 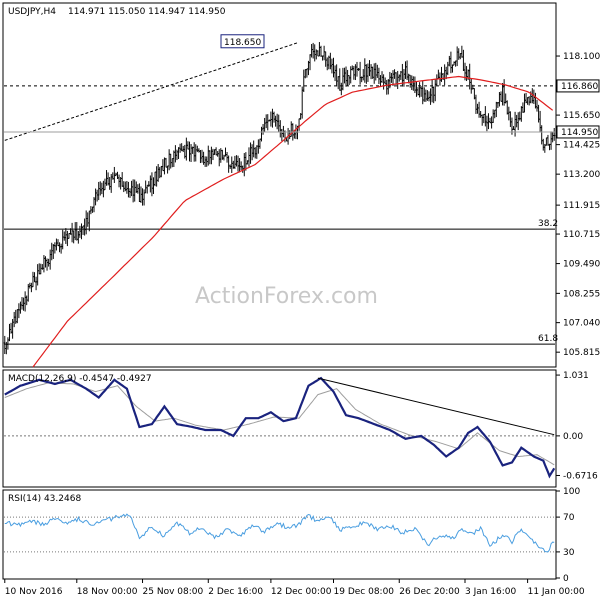 I want to click on level-label-box, so click(x=578, y=86).